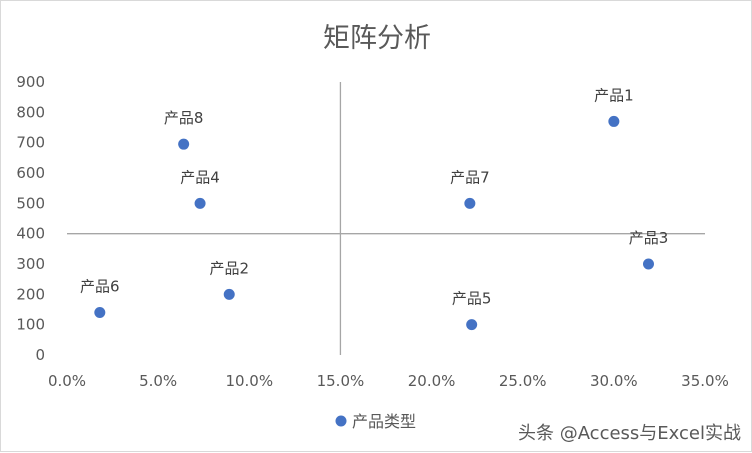  Describe the element at coordinates (523, 381) in the screenshot. I see `x-tick-label: 25.0%` at that location.